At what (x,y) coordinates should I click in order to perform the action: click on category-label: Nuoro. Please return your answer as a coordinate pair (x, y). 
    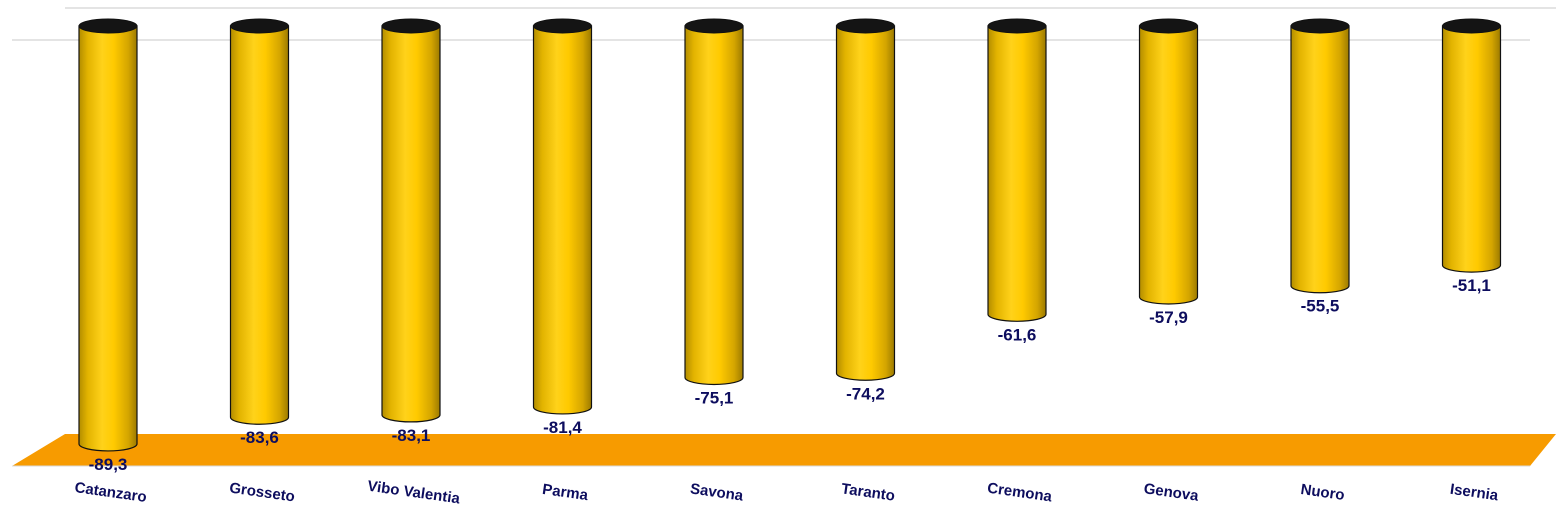
    Looking at the image, I should click on (1323, 492).